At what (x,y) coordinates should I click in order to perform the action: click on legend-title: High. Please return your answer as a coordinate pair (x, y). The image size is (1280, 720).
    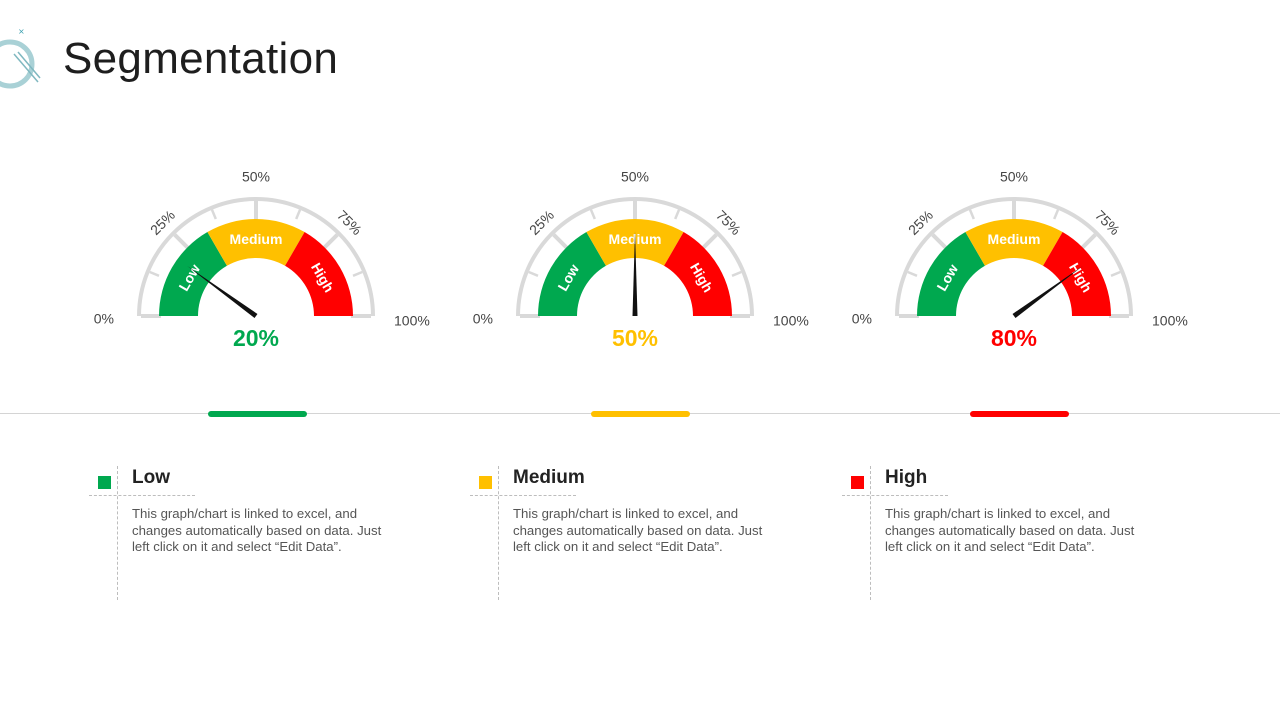
    Looking at the image, I should click on (906, 477).